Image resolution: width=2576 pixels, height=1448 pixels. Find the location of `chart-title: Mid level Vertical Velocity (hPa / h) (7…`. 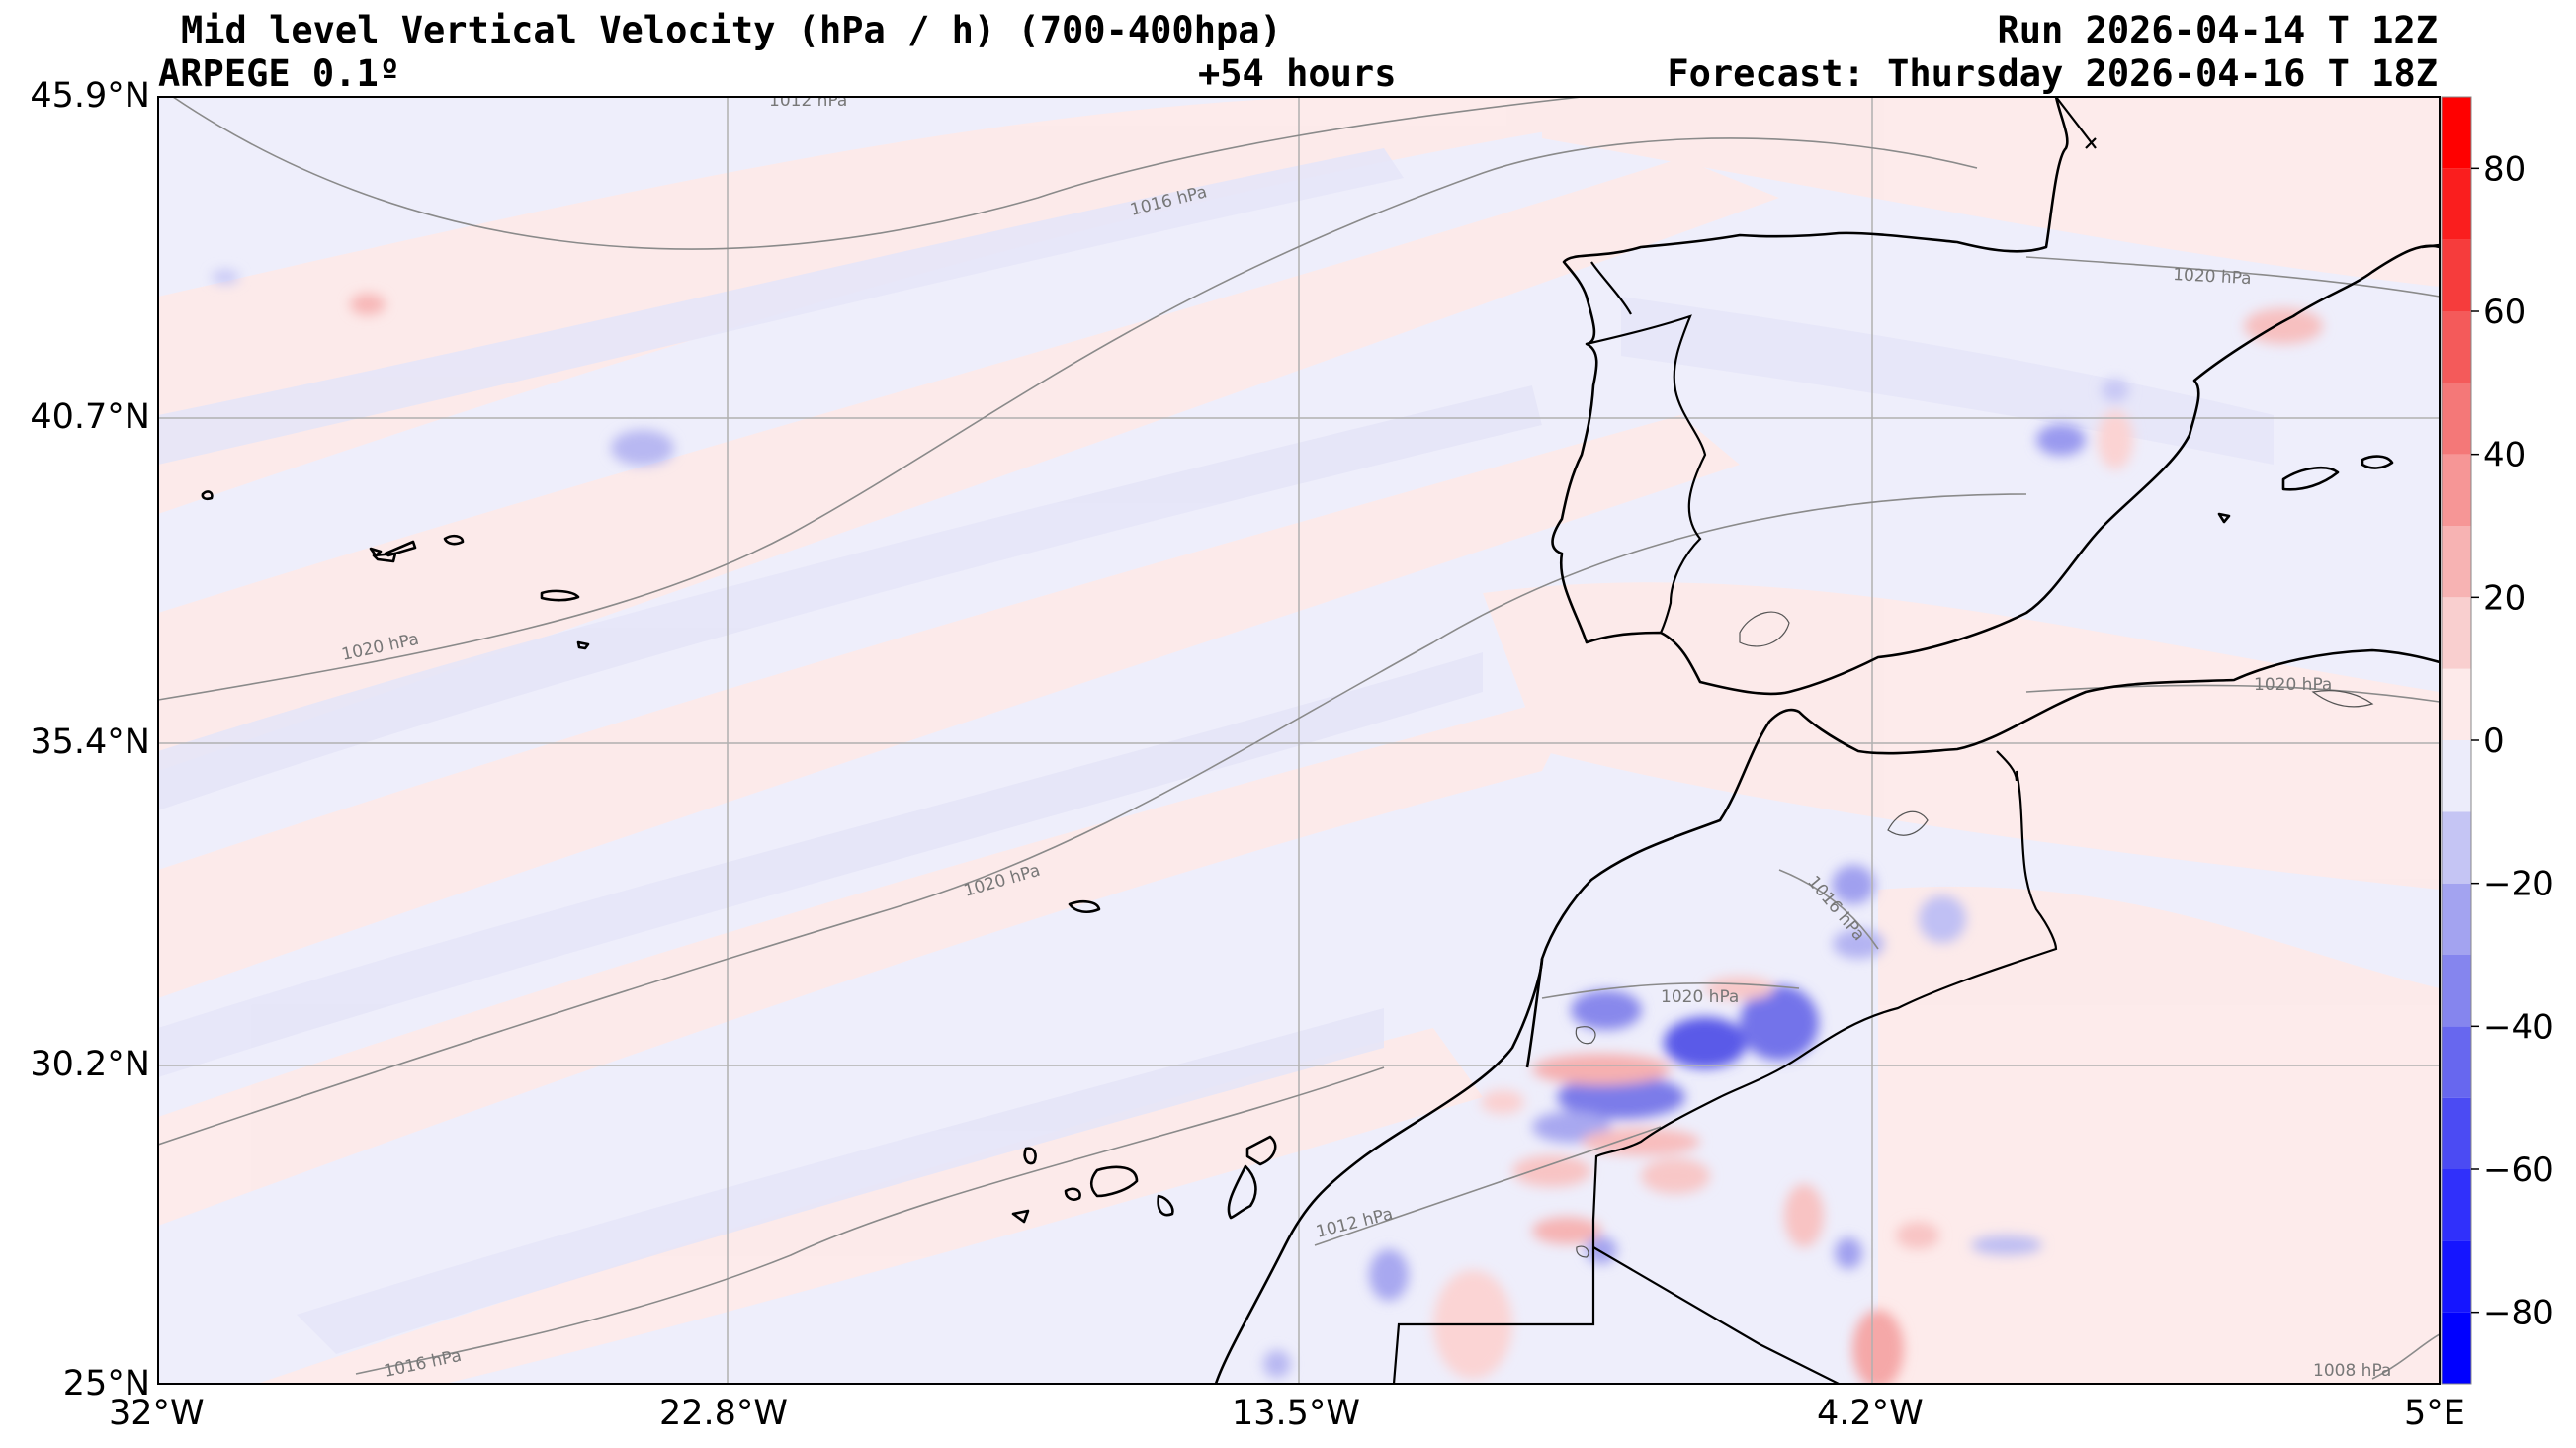

chart-title: Mid level Vertical Velocity (hPa / h) (7… is located at coordinates (731, 30).